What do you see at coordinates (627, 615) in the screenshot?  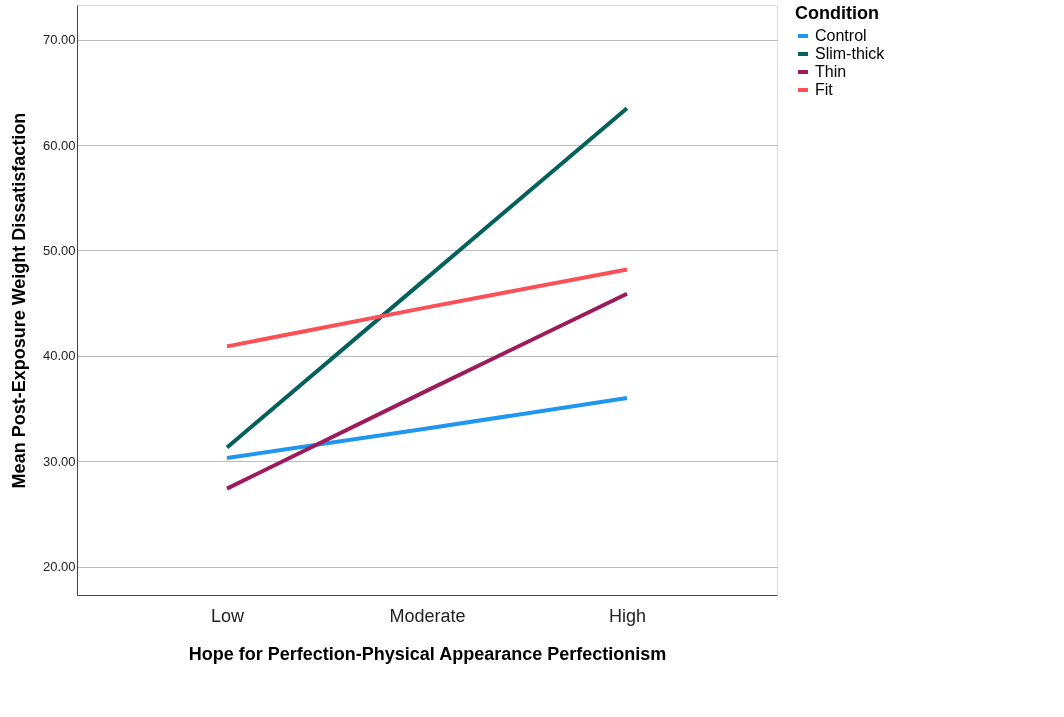 I see `x-tick-label: High` at bounding box center [627, 615].